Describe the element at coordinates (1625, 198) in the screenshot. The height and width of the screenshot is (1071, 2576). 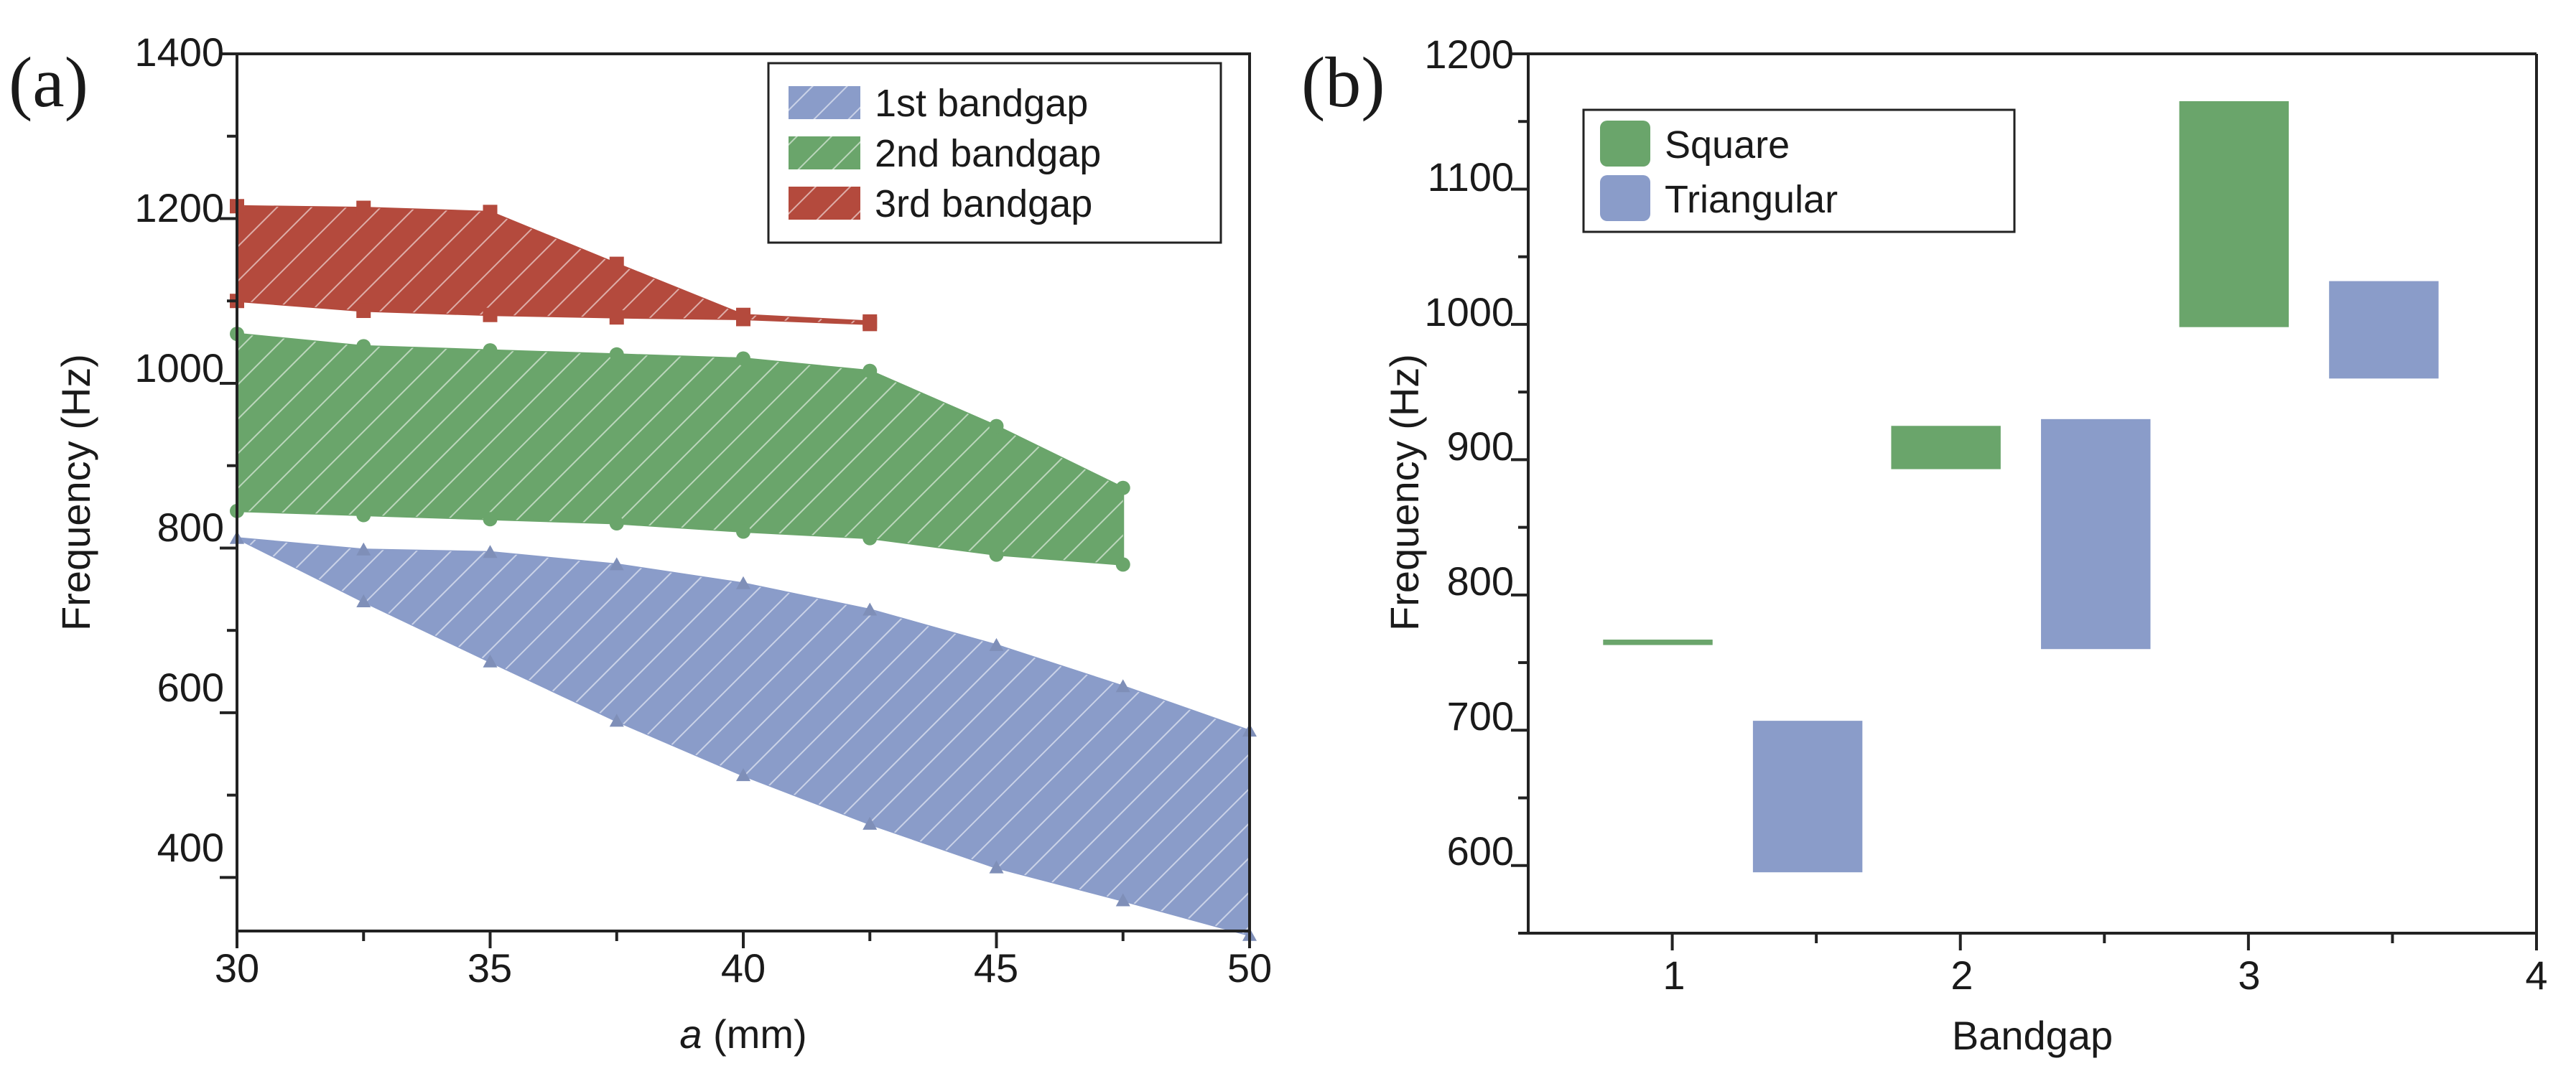
I see `b-legend-swatch-triangular` at that location.